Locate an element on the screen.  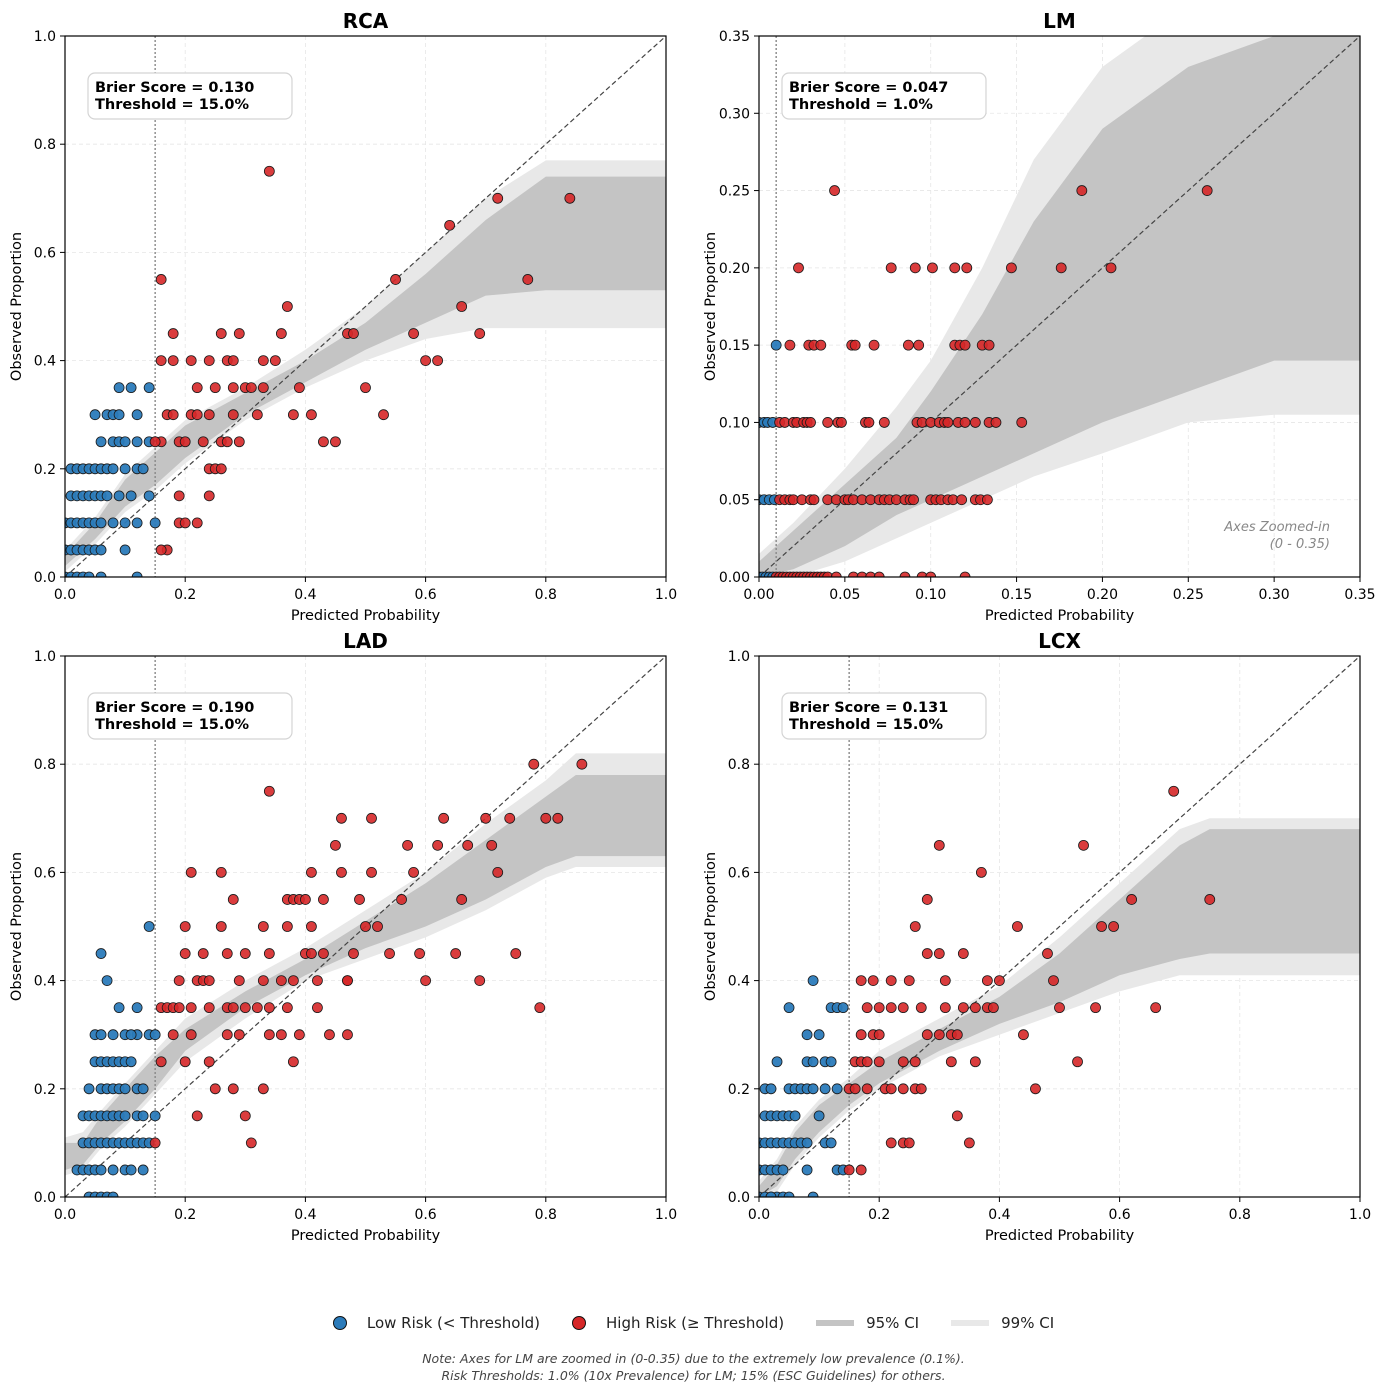
panel-title: RCA is located at coordinates (366, 21).